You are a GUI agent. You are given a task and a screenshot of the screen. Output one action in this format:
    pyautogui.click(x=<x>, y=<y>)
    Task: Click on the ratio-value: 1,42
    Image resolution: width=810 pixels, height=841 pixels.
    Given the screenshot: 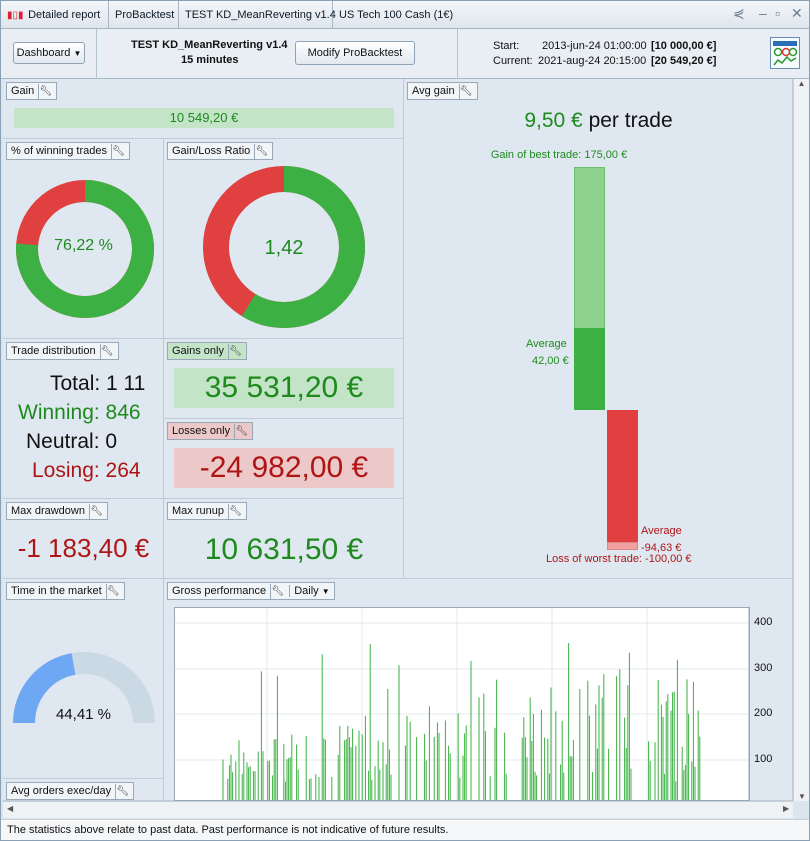 What is the action you would take?
    pyautogui.click(x=284, y=248)
    